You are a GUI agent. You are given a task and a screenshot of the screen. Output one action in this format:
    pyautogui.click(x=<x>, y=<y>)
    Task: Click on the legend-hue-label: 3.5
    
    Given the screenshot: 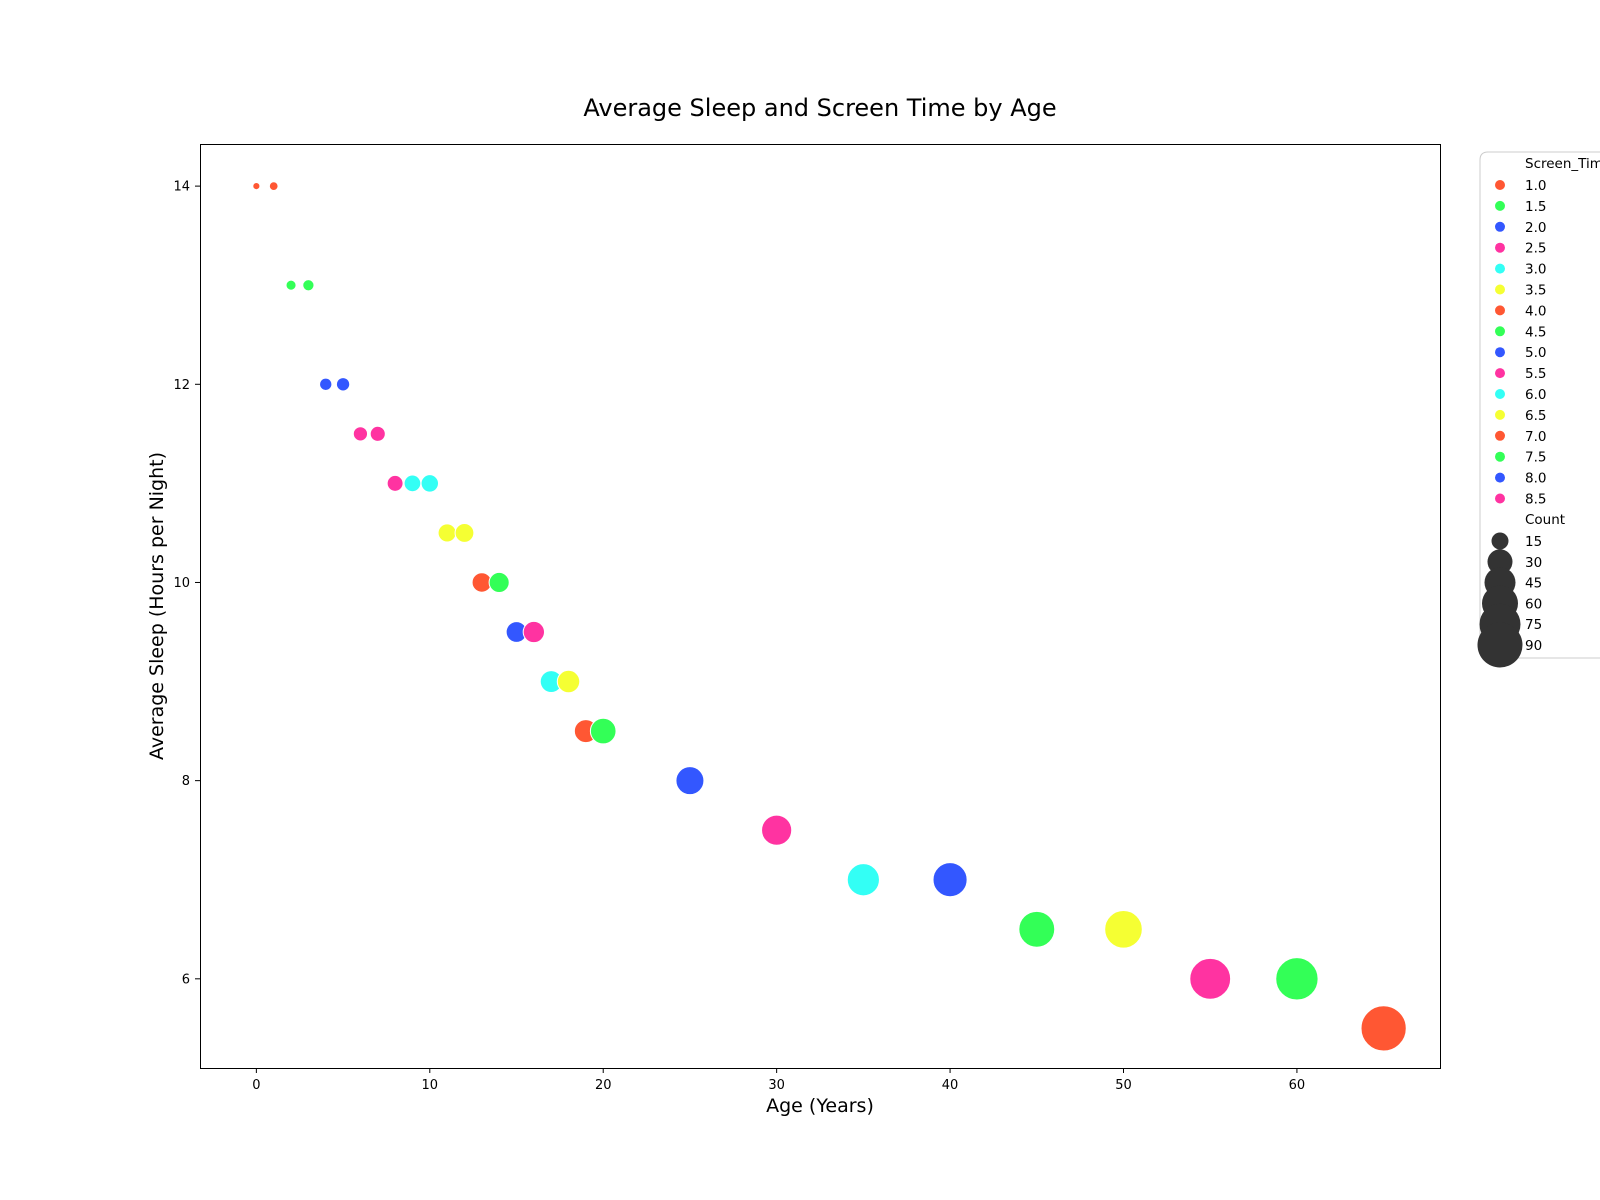 What is the action you would take?
    pyautogui.click(x=1535, y=291)
    